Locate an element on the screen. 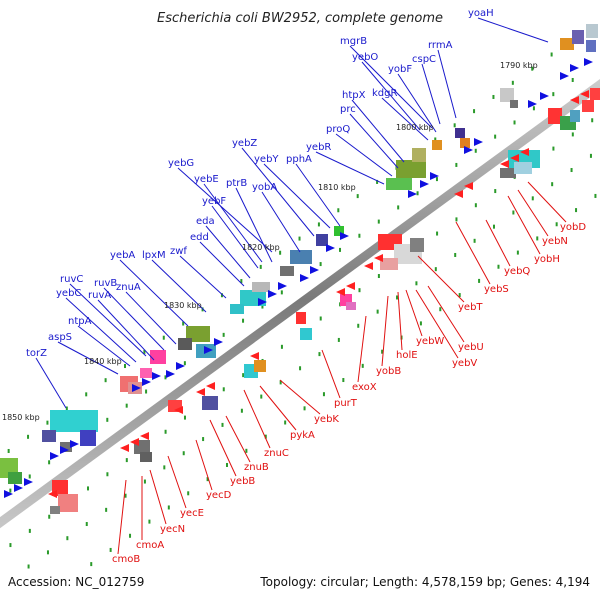 The width and height of the screenshot is (600, 600). gene-label-yebW: yebW is located at coordinates (430, 341).